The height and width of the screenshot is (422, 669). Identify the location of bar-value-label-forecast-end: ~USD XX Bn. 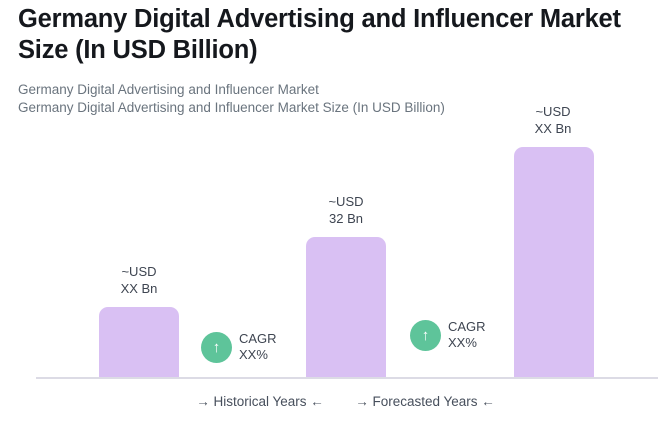
(553, 120).